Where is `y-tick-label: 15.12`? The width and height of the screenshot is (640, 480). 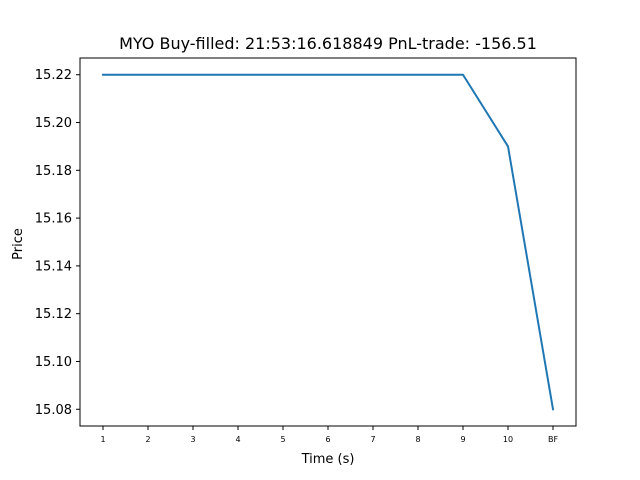
y-tick-label: 15.12 is located at coordinates (53, 314).